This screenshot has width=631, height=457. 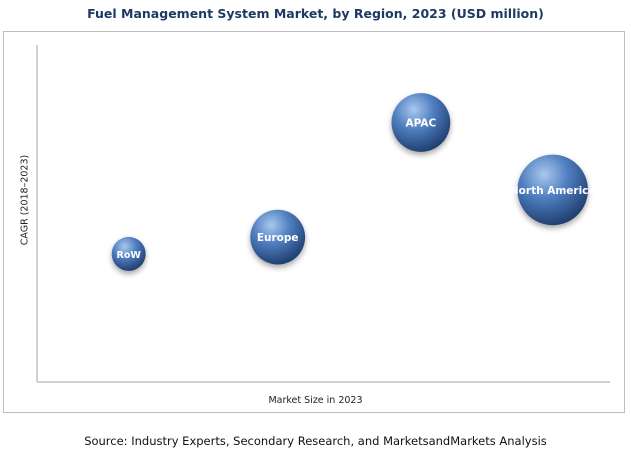 I want to click on bubble-label-row: RoW, so click(x=129, y=255).